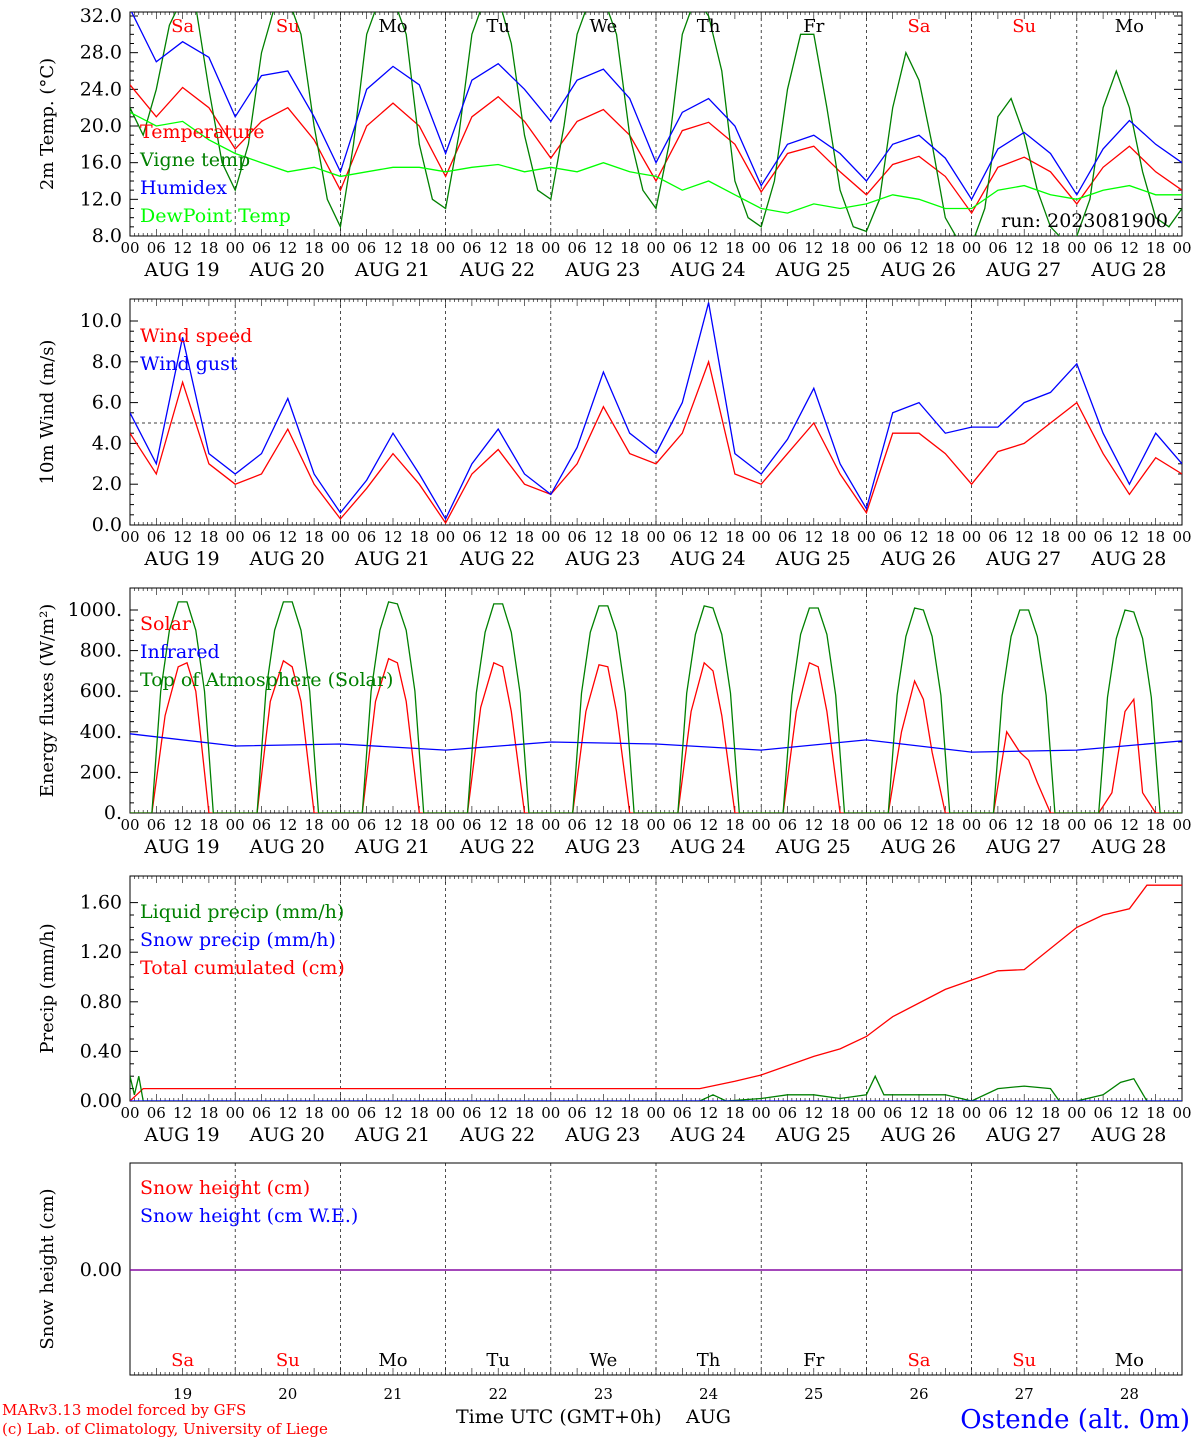 This screenshot has width=1194, height=1440. Describe the element at coordinates (181, 1135) in the screenshot. I see `date-label: AUG 19` at that location.